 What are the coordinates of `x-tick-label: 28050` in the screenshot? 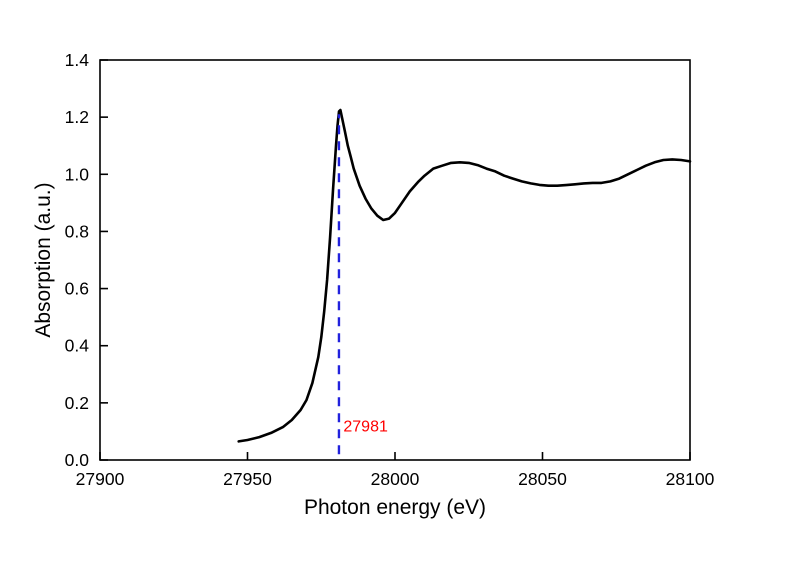 It's located at (542, 479).